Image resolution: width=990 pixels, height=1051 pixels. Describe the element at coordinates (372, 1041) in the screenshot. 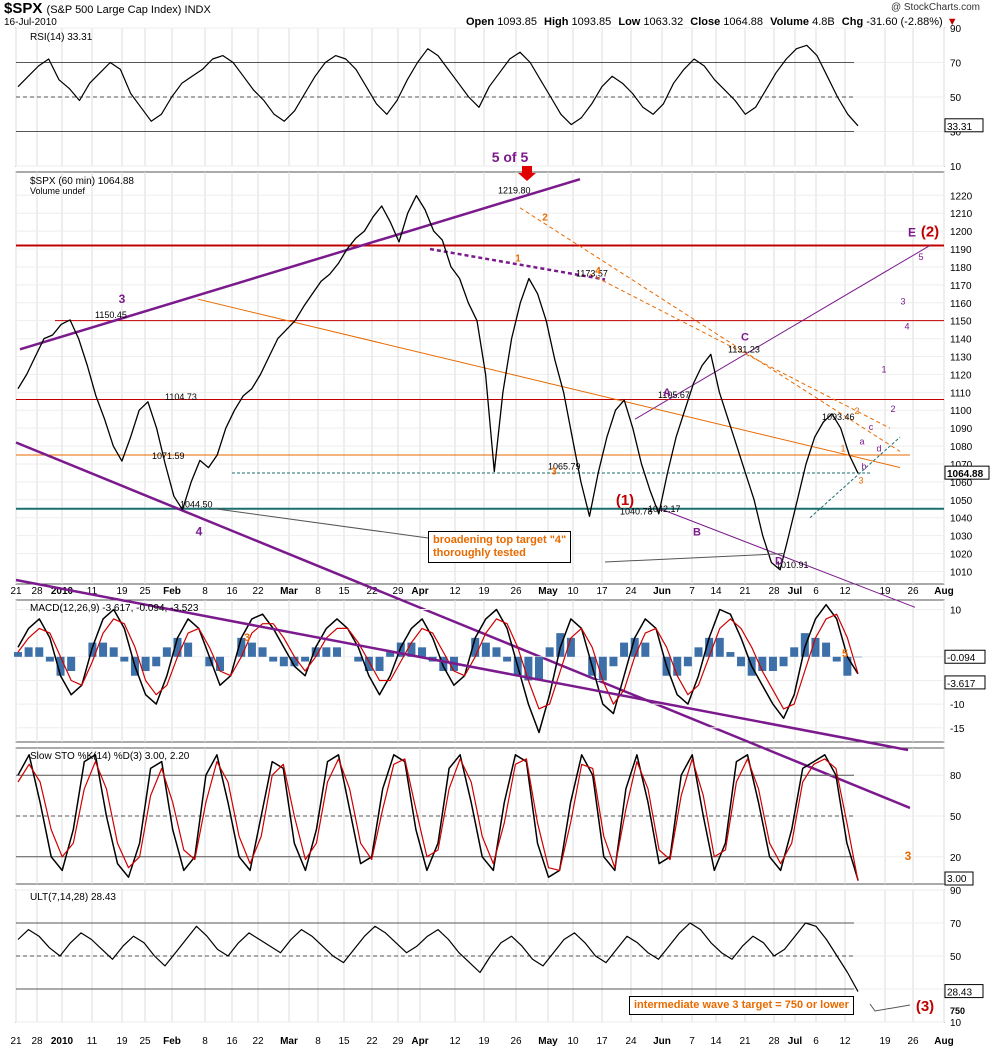

I see `x-axis-label: 22` at that location.